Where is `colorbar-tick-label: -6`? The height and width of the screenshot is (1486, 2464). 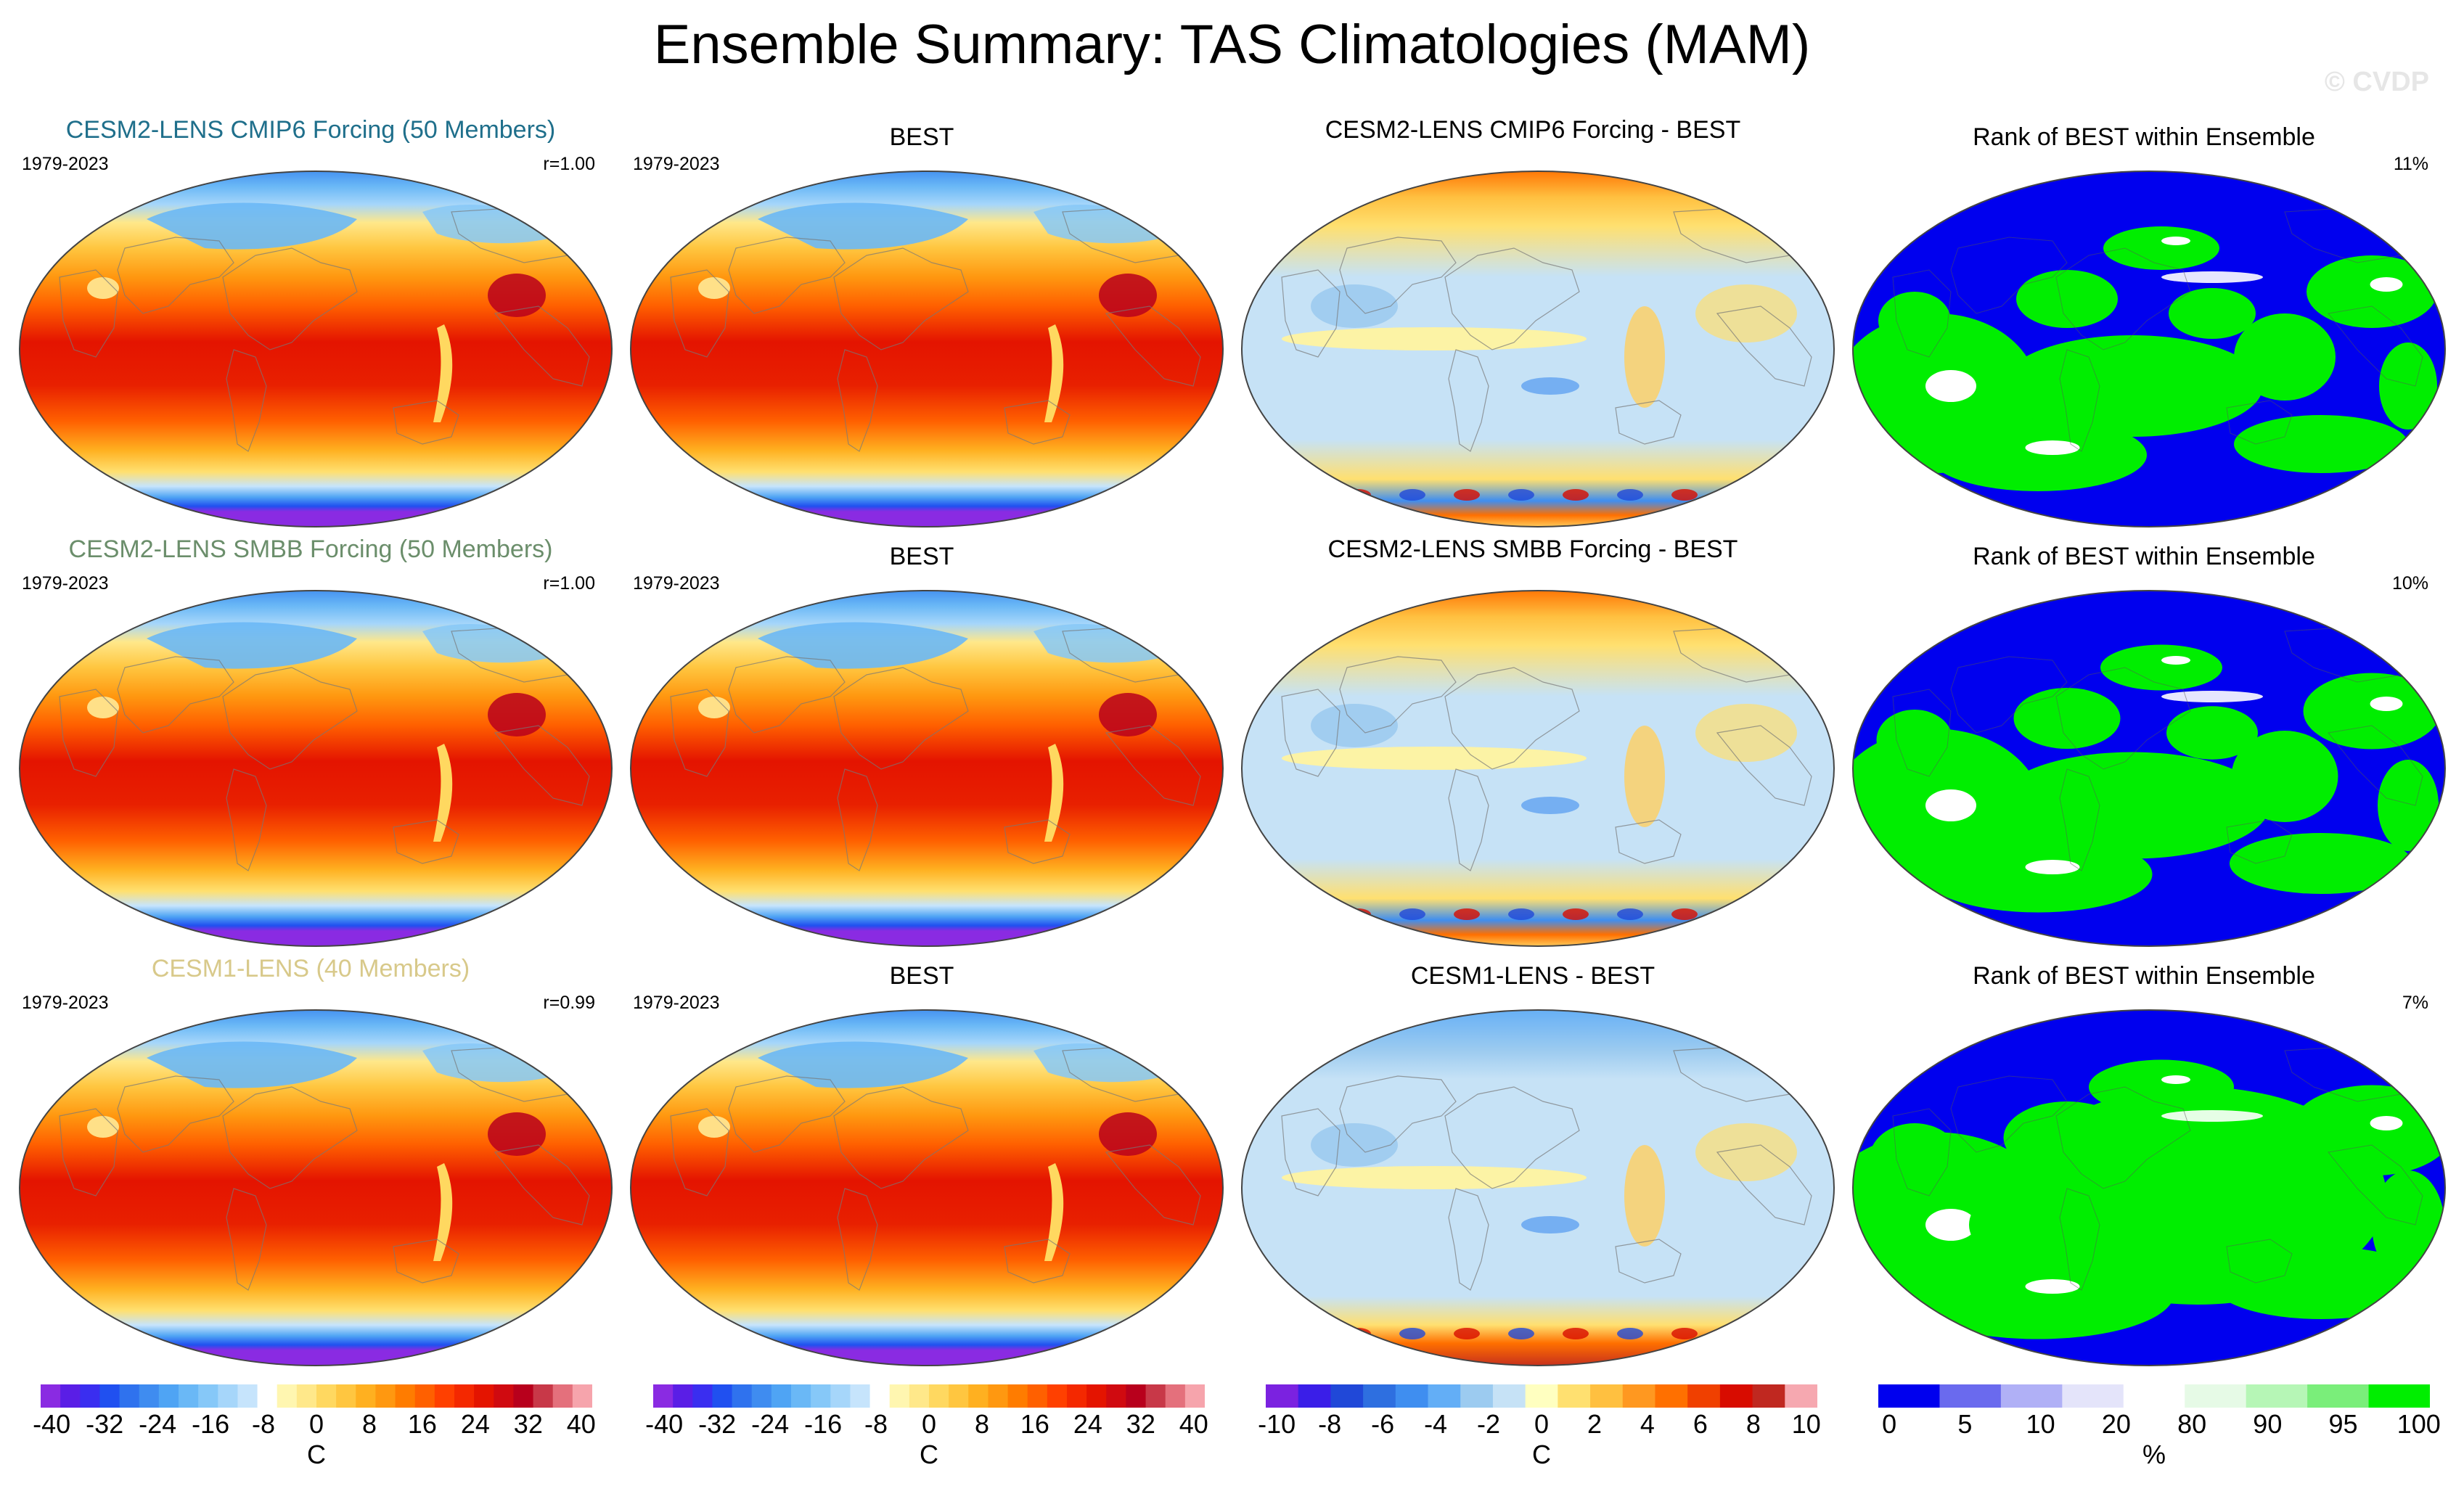
colorbar-tick-label: -6 is located at coordinates (1383, 1424).